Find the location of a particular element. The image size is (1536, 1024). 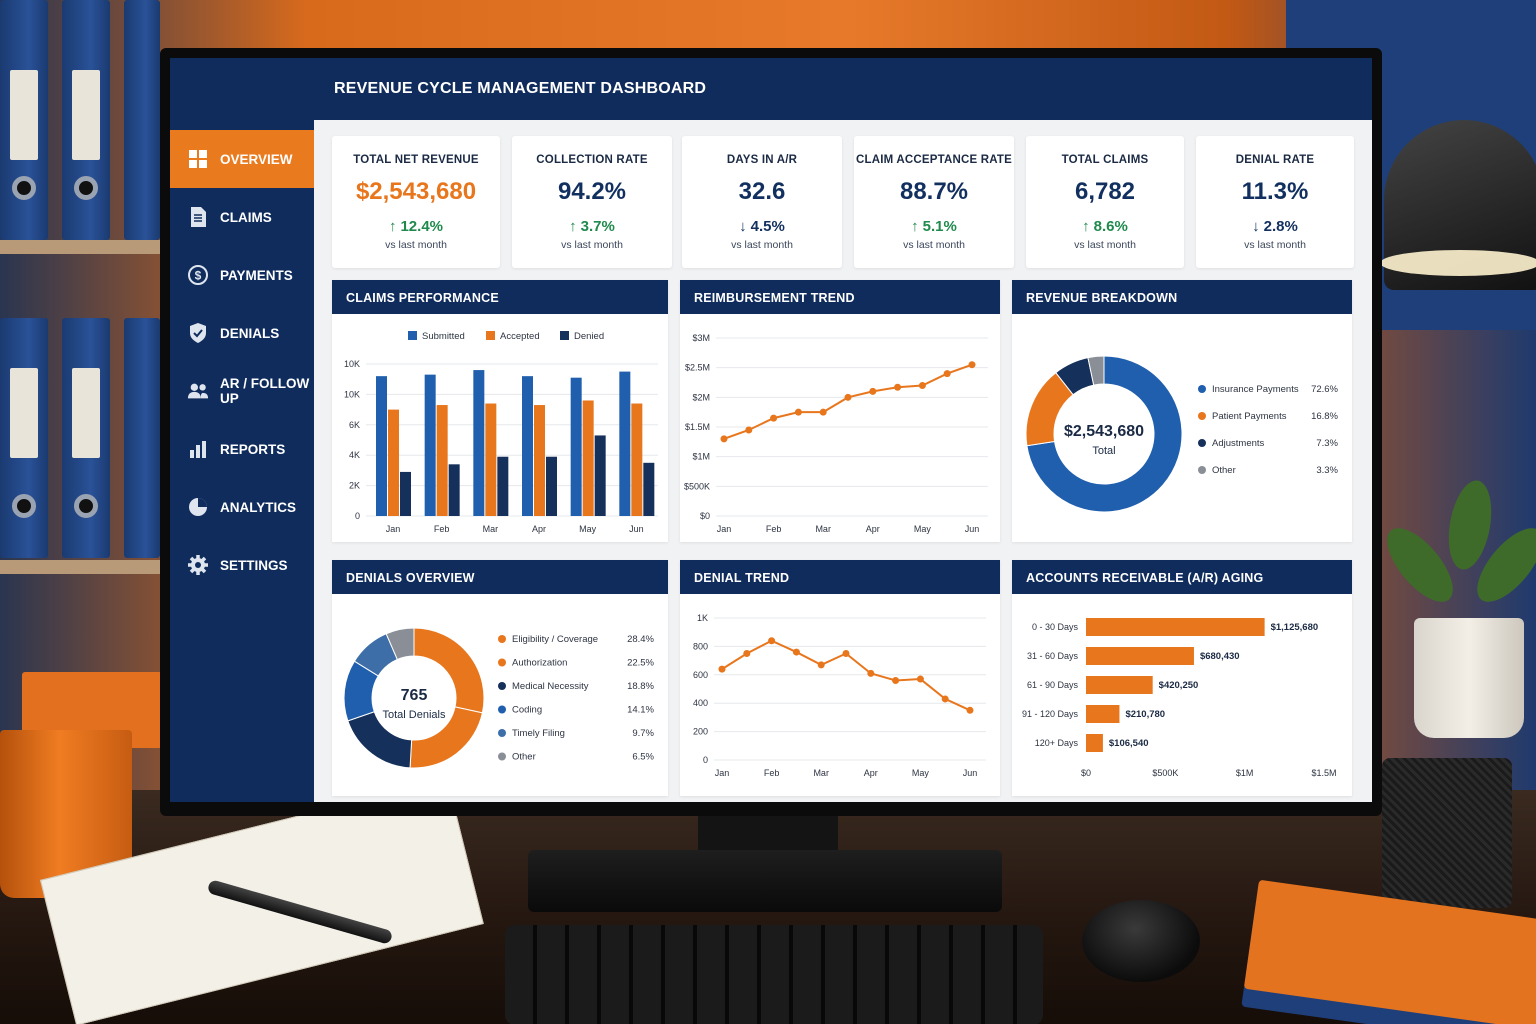

kpi-value: 94.2% is located at coordinates (592, 191).